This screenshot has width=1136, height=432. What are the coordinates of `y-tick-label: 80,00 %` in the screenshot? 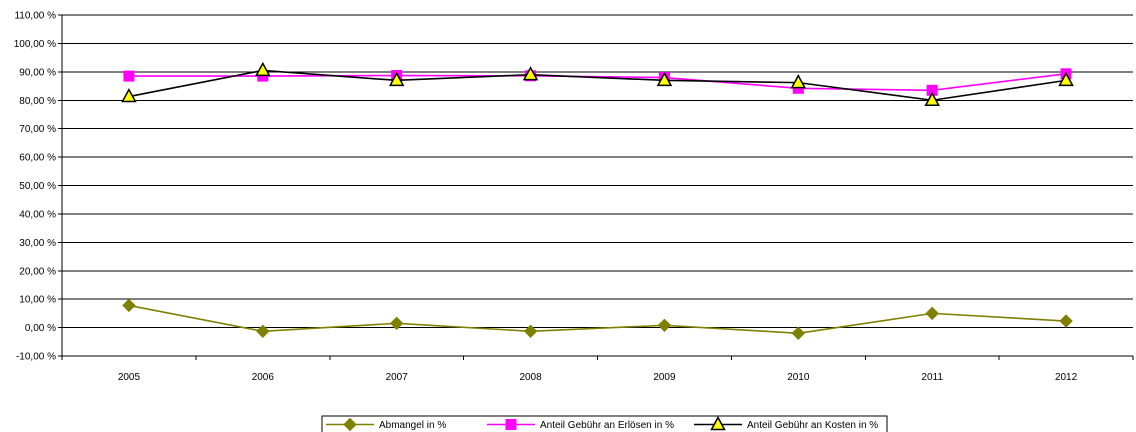 It's located at (37, 101).